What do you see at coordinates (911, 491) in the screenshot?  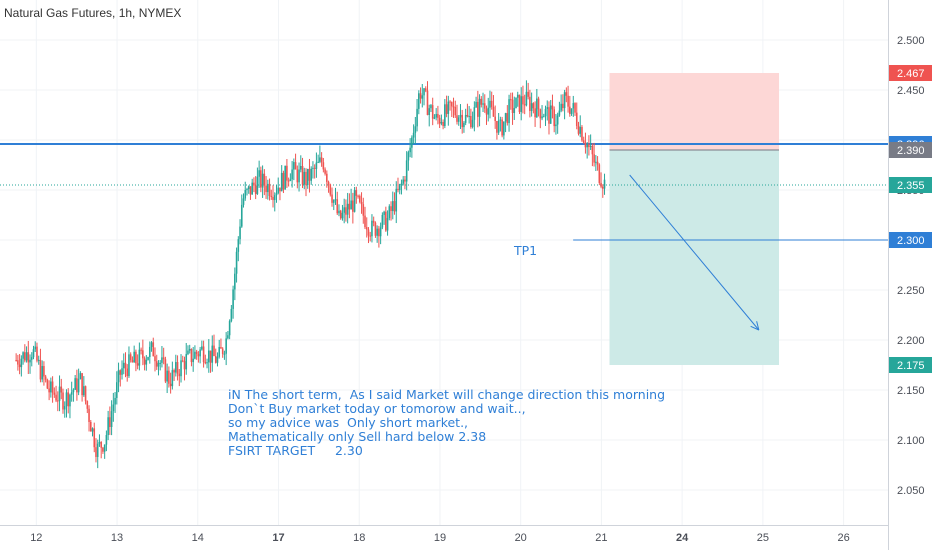 I see `y-tick-label: 2.050` at bounding box center [911, 491].